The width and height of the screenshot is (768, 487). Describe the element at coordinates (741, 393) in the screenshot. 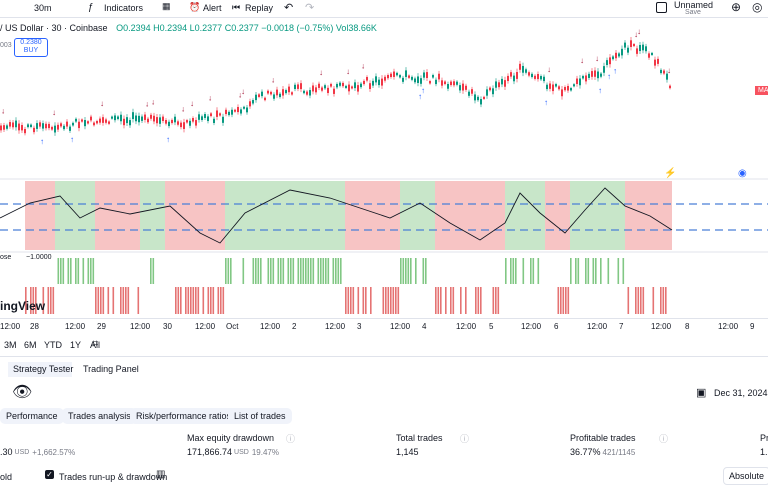

I see `date-range: Dec 31, 2024 —` at that location.